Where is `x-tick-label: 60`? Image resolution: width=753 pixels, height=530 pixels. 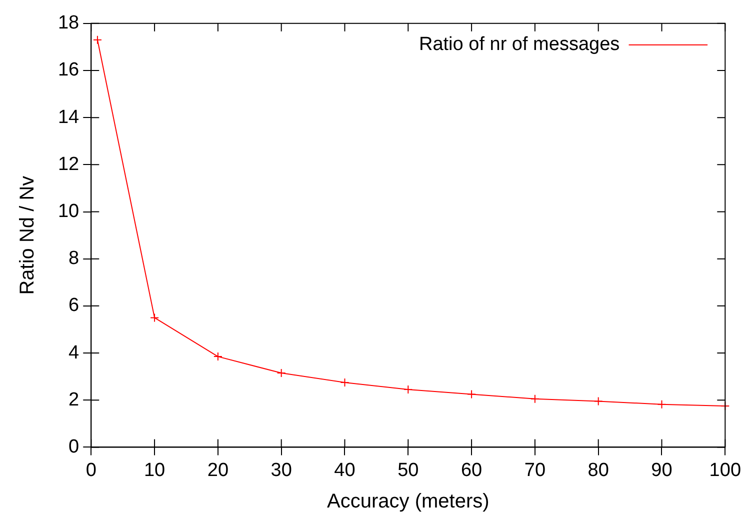 x-tick-label: 60 is located at coordinates (471, 470).